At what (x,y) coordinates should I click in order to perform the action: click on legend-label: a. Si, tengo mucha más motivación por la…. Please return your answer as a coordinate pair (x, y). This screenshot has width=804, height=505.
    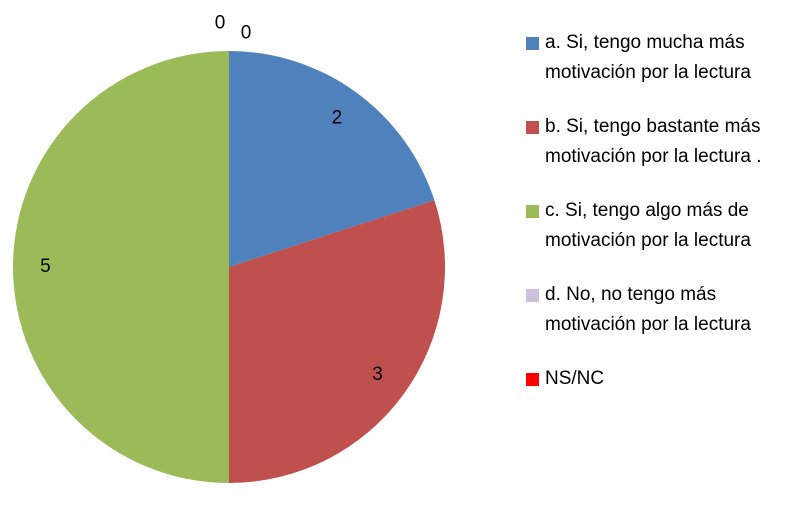
    Looking at the image, I should click on (648, 57).